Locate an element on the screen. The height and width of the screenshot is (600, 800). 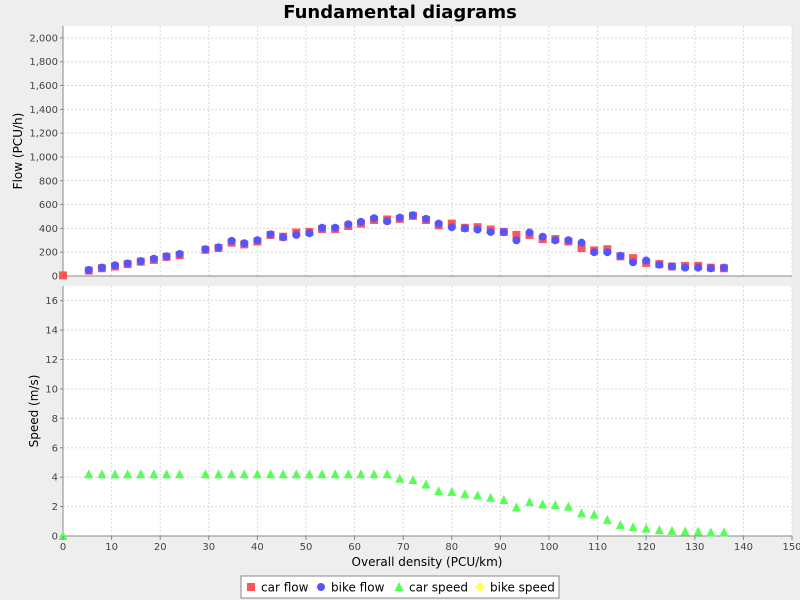
x-tick-label: 50 is located at coordinates (306, 547).